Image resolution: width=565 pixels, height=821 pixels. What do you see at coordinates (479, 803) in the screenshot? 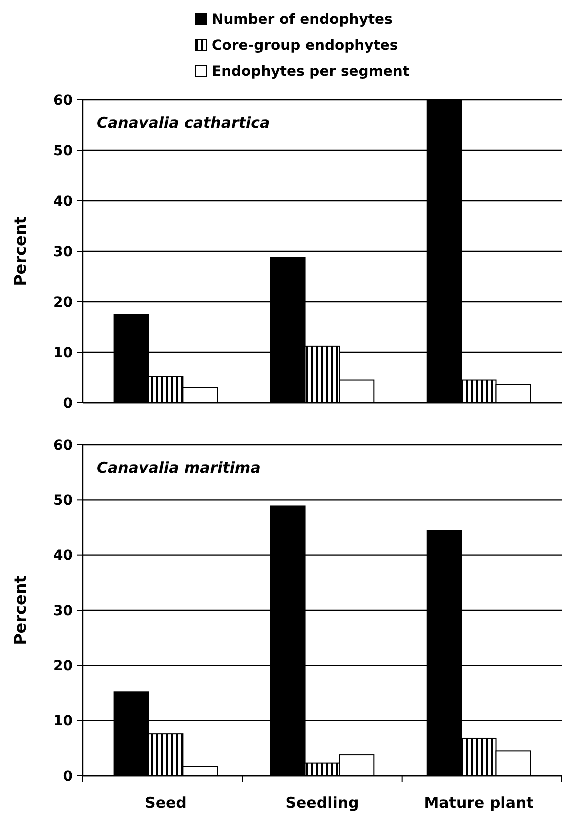
I see `x-tick-label: Mature plant` at bounding box center [479, 803].